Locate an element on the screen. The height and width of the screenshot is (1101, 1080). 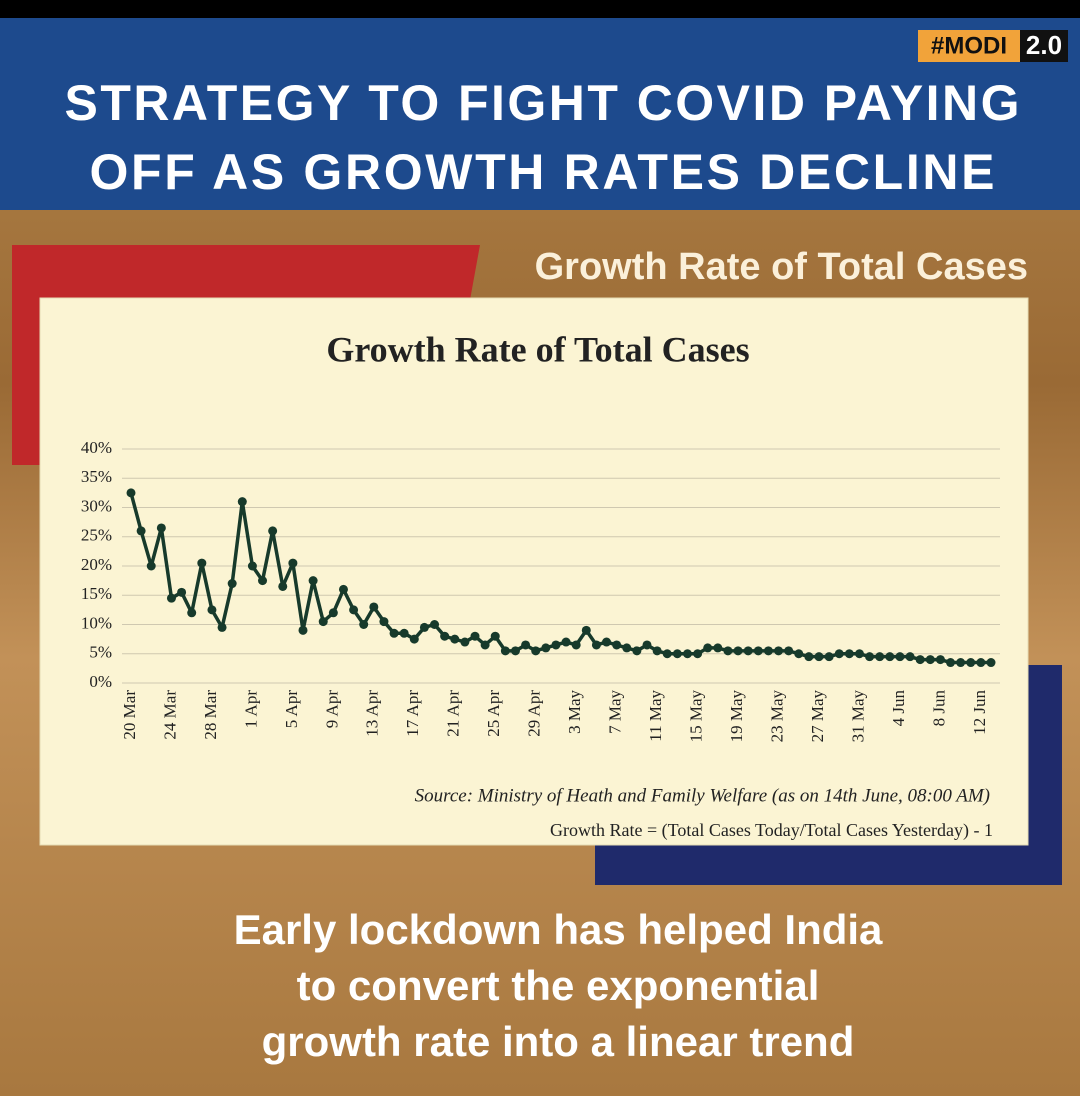
x-tick-label: 11 May is located at coordinates (655, 716).